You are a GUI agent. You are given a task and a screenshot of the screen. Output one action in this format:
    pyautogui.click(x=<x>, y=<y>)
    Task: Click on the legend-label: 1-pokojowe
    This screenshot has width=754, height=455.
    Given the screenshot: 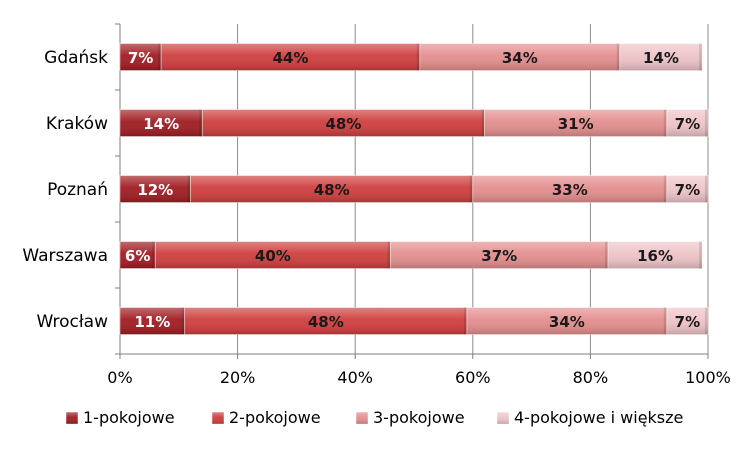 What is the action you would take?
    pyautogui.click(x=129, y=417)
    